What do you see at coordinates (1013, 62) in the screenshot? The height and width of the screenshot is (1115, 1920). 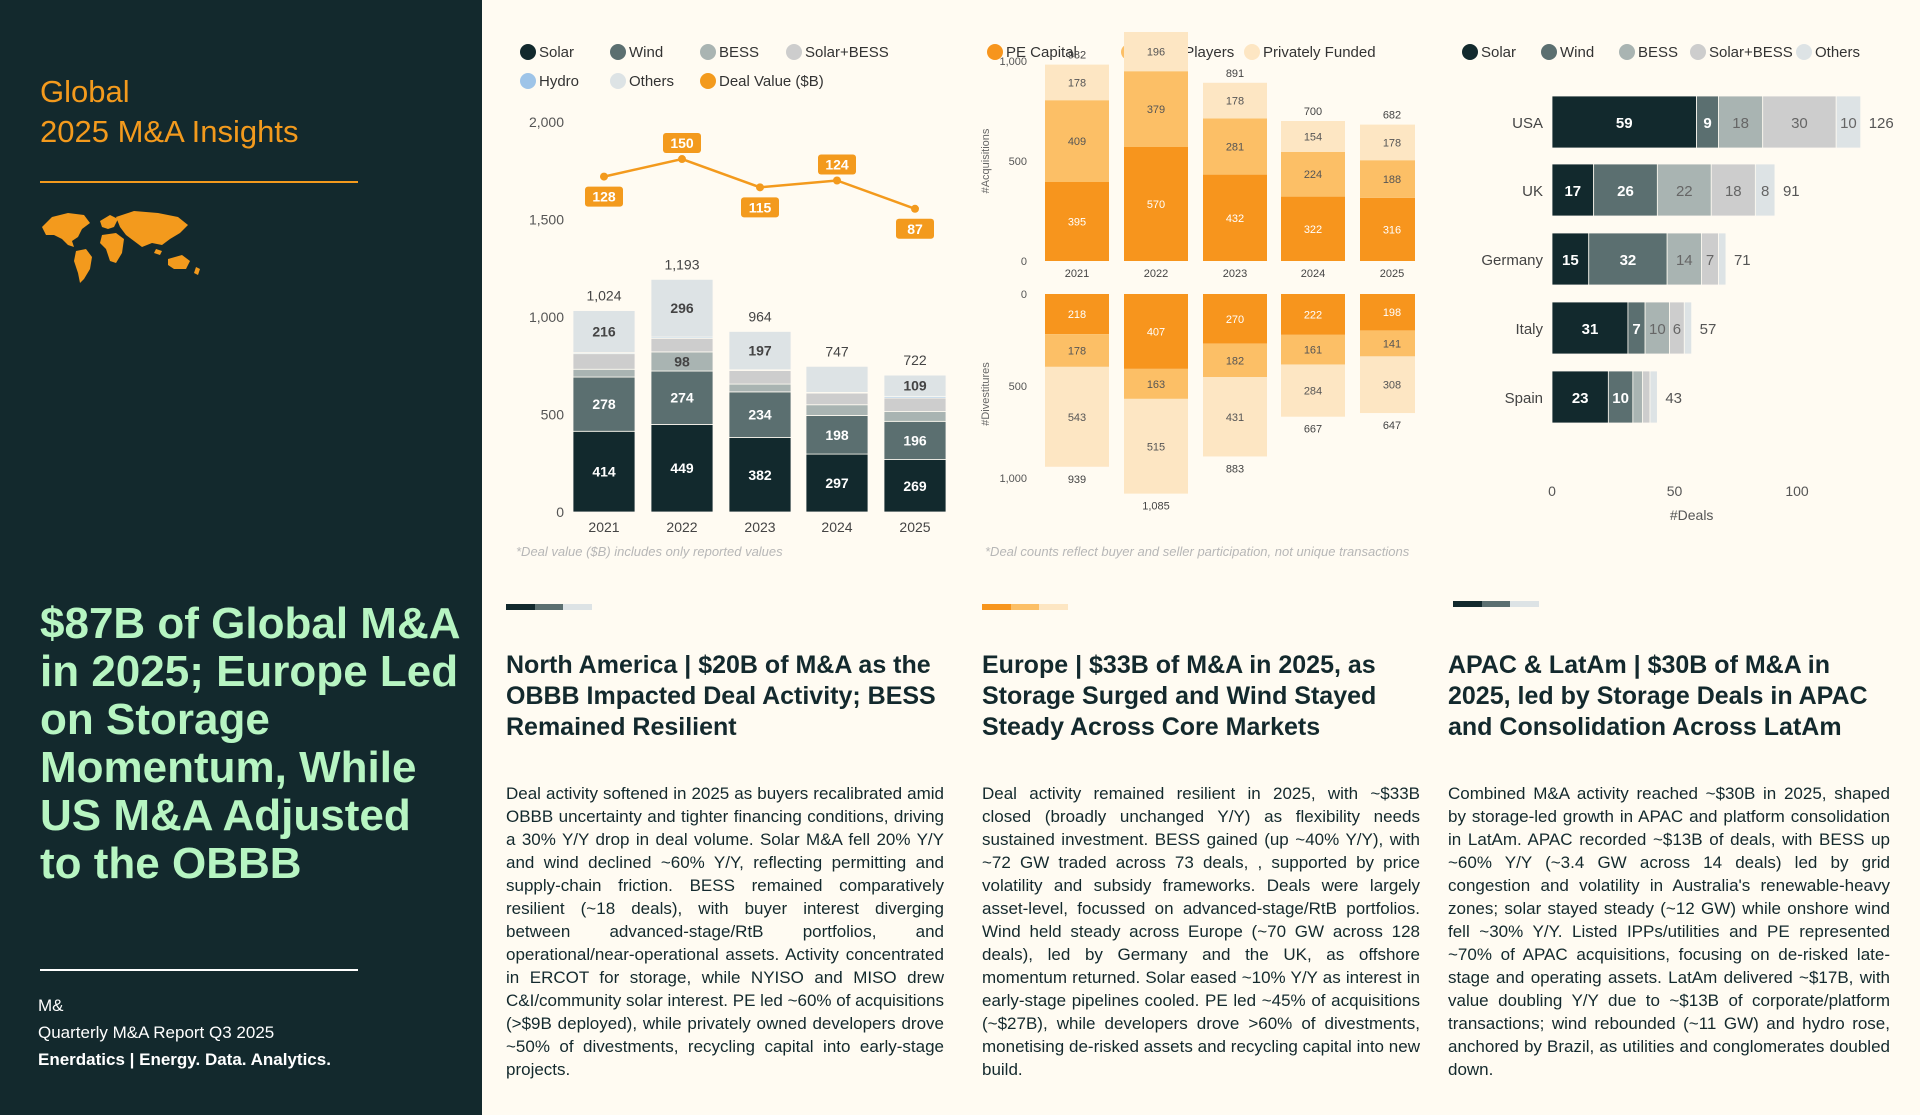 I see `acq-y-tick-label: 1,000` at bounding box center [1013, 62].